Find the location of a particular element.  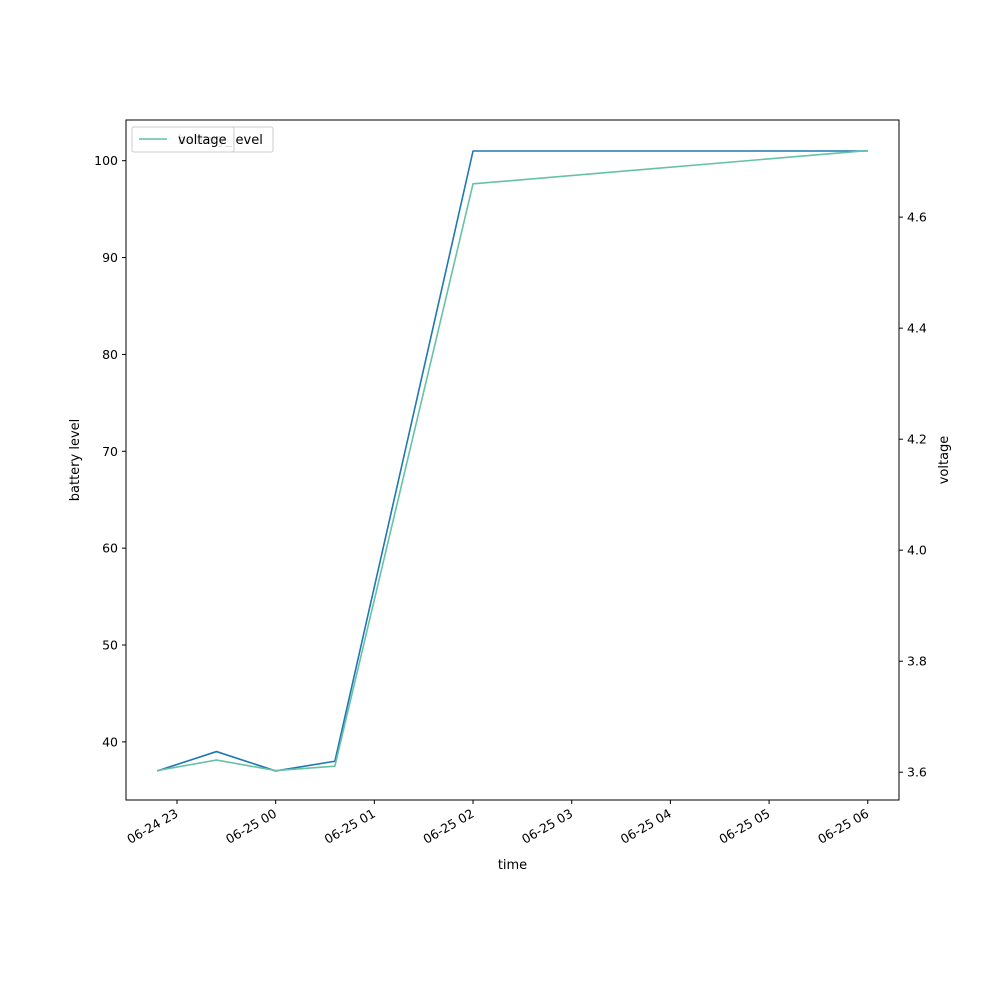

x-tick-label: 06-25 00 is located at coordinates (251, 826).